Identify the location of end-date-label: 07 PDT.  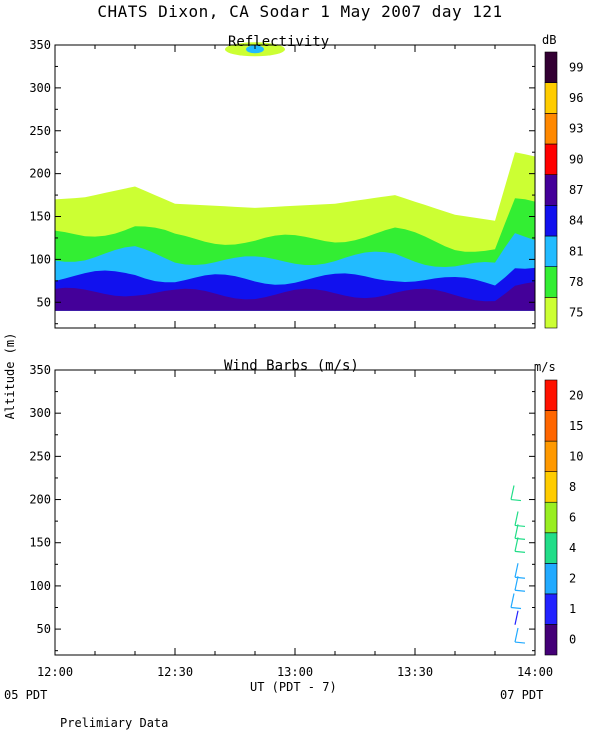
(522, 695).